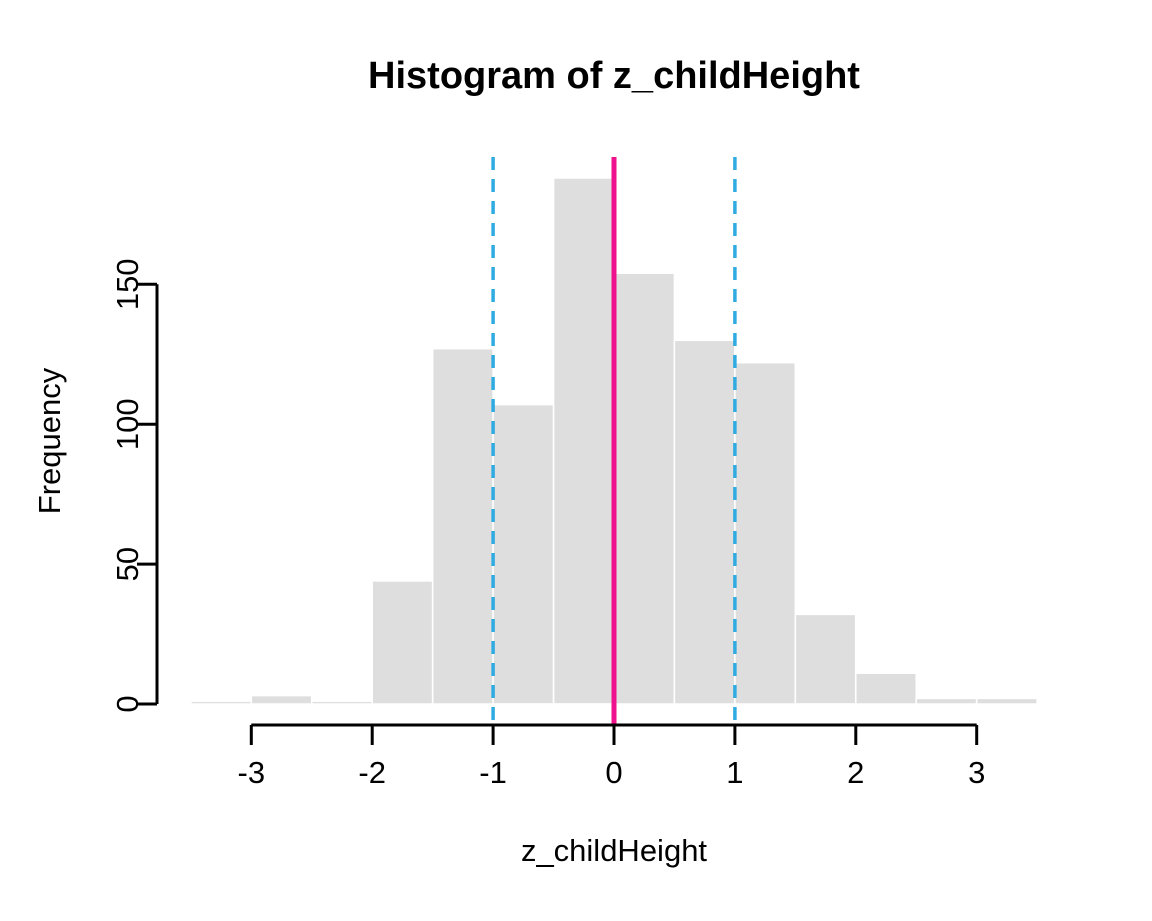 Image resolution: width=1152 pixels, height=921 pixels. What do you see at coordinates (614, 850) in the screenshot?
I see `x-axis-label: z_childHeight` at bounding box center [614, 850].